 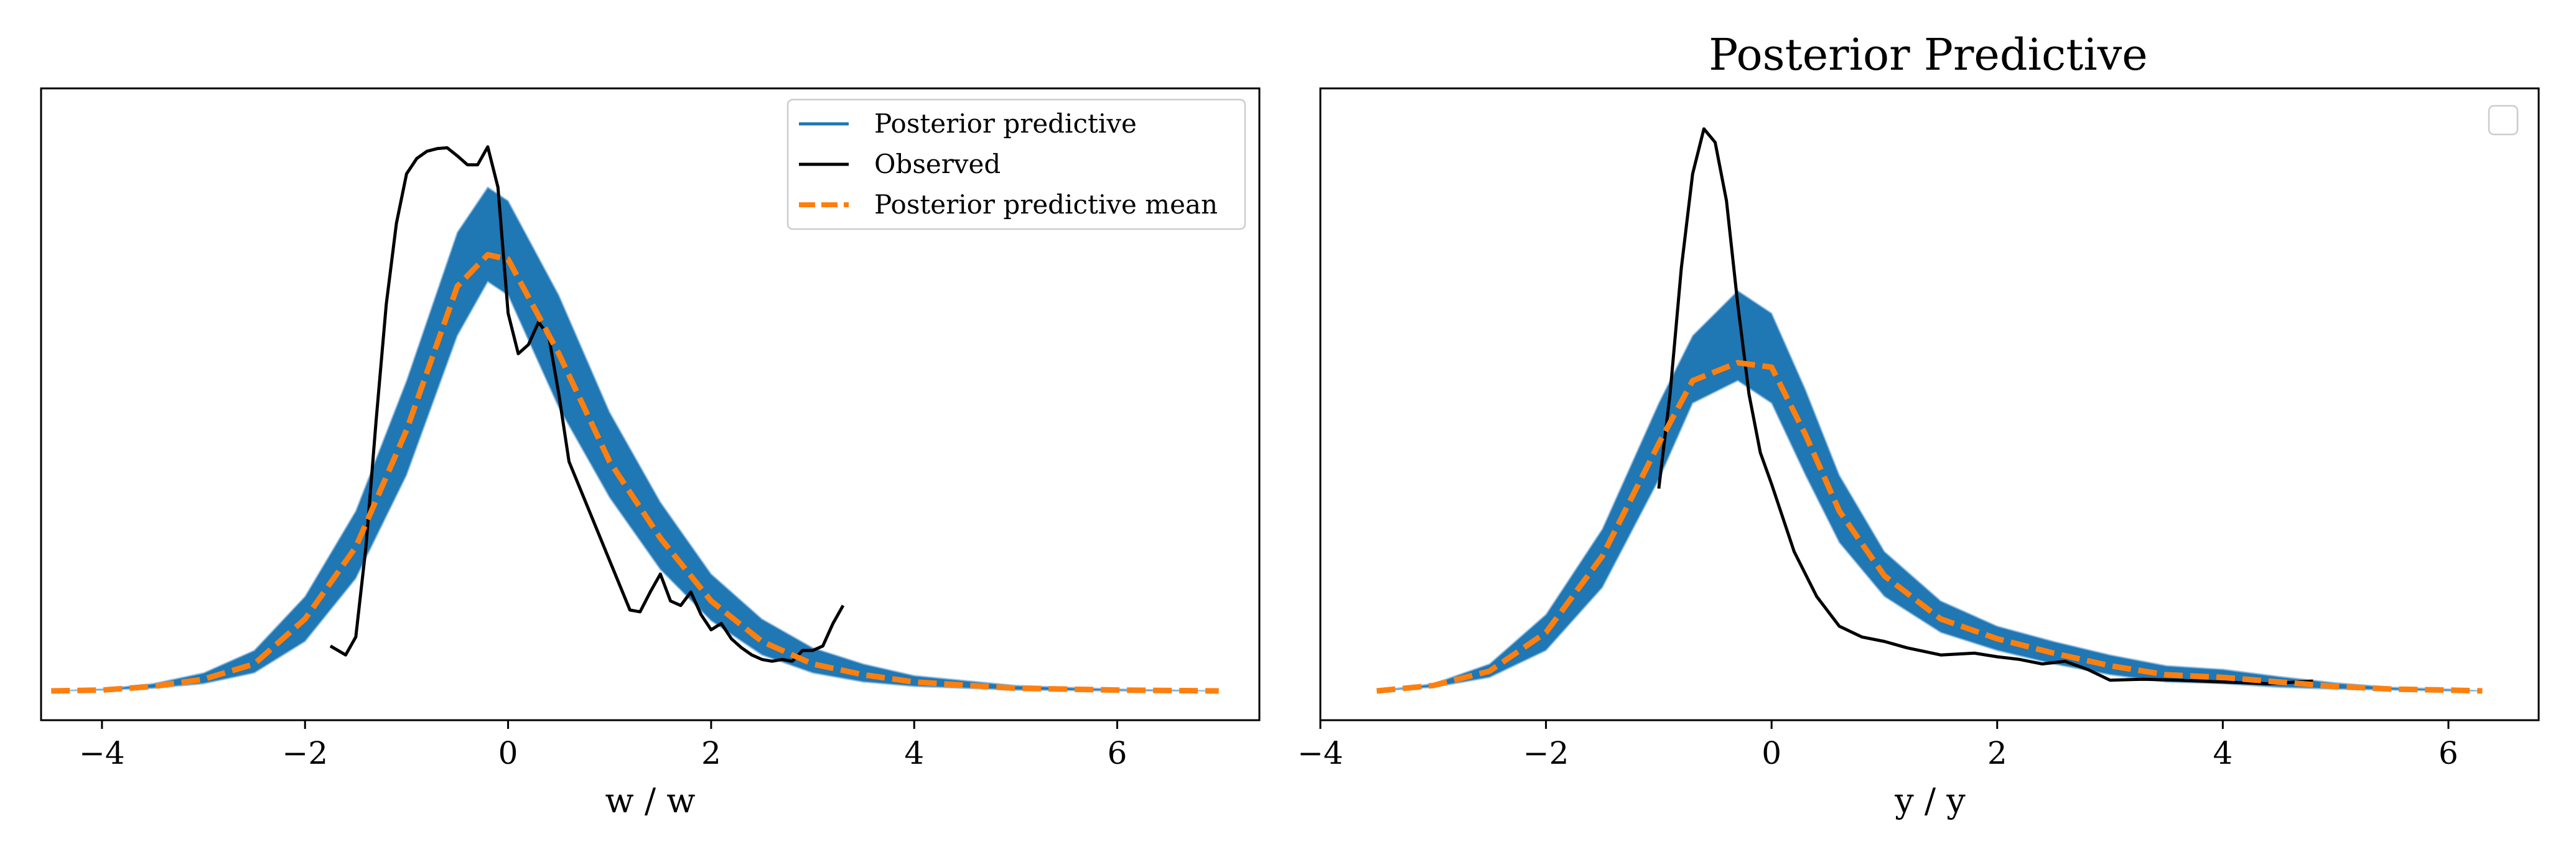 I want to click on legend-label-observed: Observed, so click(x=938, y=164).